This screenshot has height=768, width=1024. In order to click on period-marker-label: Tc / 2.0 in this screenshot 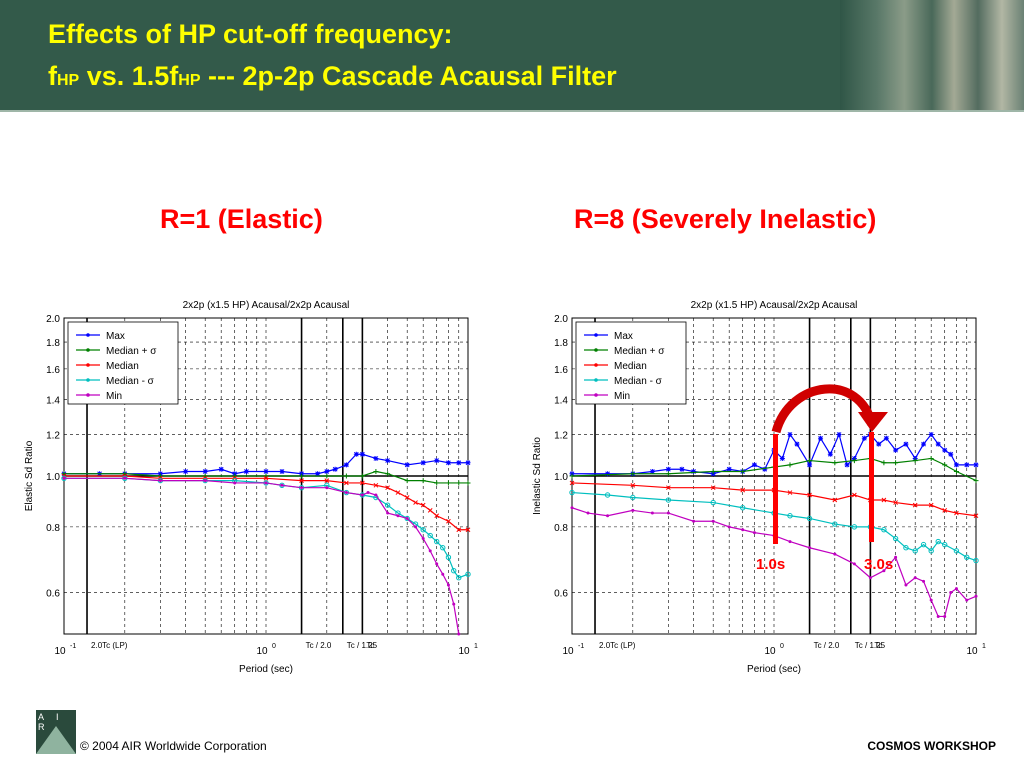, I will do `click(319, 645)`.